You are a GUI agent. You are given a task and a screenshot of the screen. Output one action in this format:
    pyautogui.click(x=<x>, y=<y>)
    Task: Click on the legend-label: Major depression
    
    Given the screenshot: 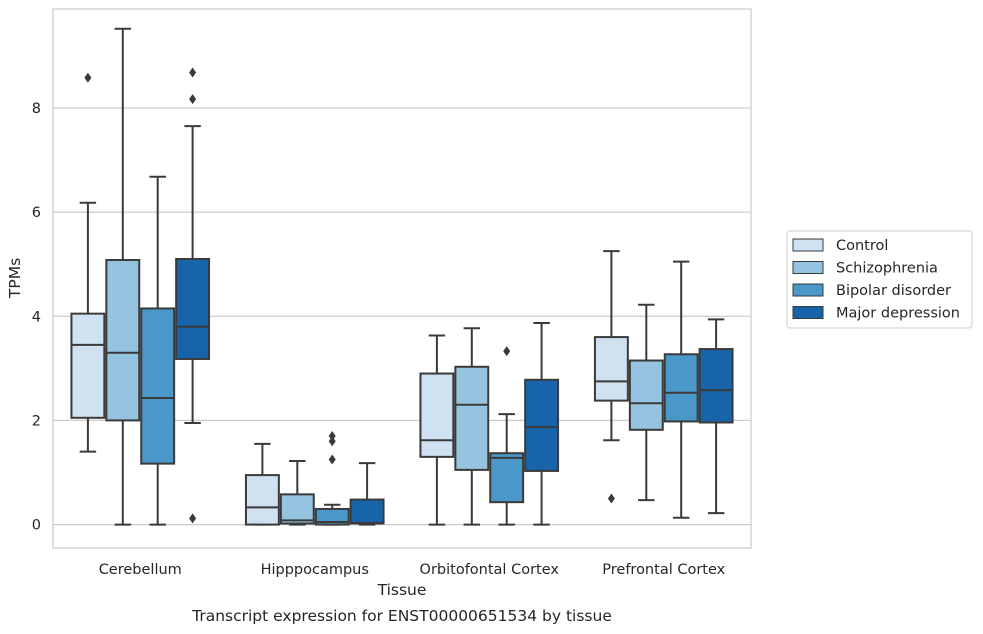 What is the action you would take?
    pyautogui.click(x=898, y=314)
    